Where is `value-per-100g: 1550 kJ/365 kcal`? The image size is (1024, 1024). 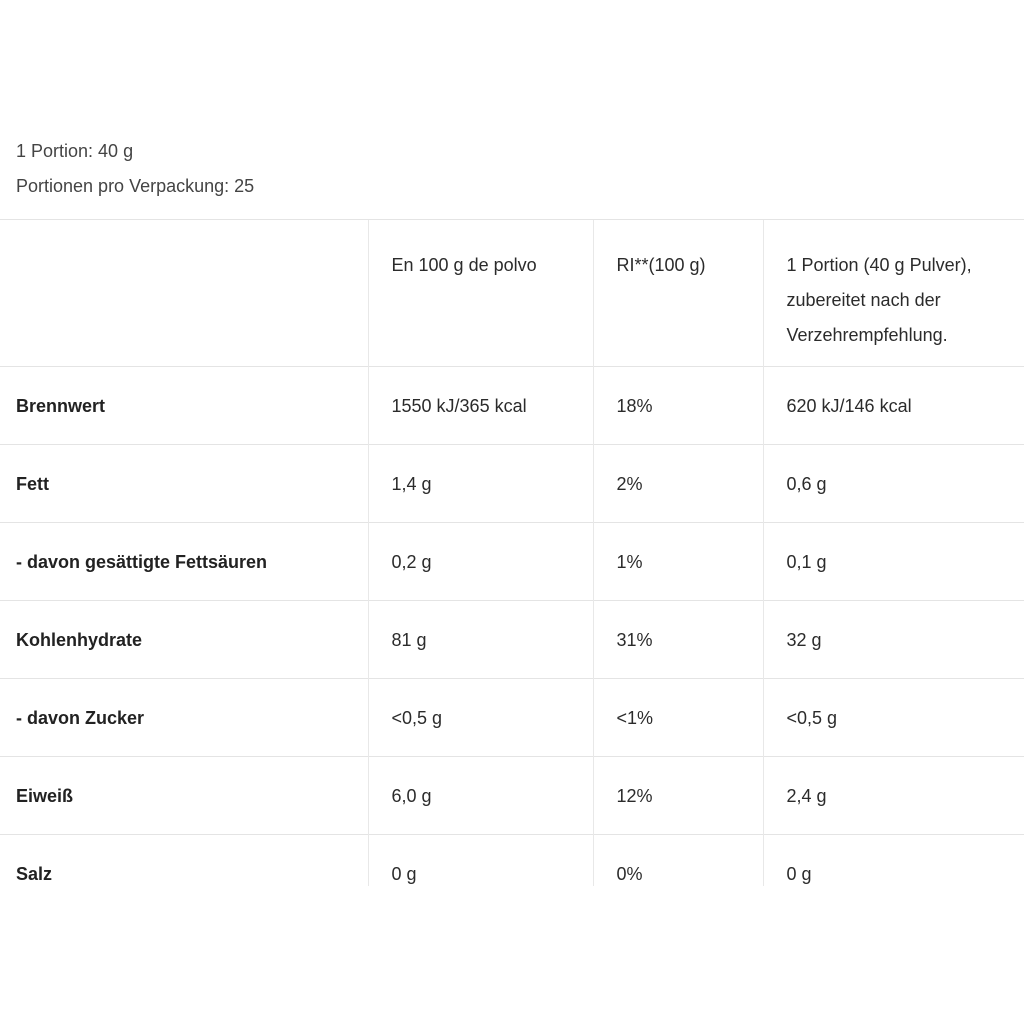
value-per-100g: 1550 kJ/365 kcal is located at coordinates (480, 405).